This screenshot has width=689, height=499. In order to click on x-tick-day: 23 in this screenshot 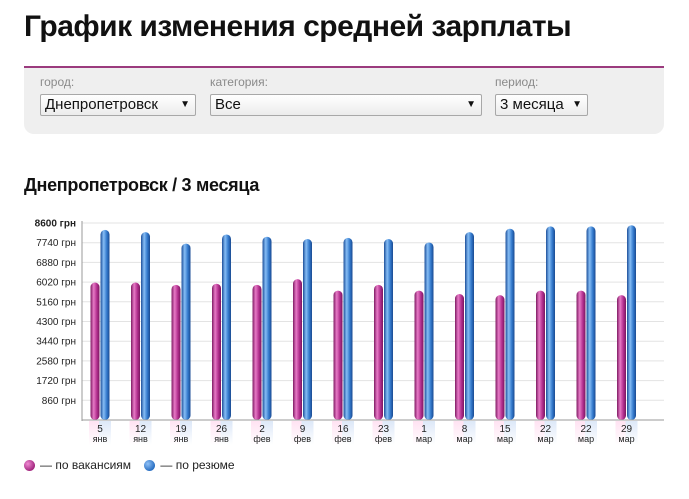, I will do `click(384, 429)`.